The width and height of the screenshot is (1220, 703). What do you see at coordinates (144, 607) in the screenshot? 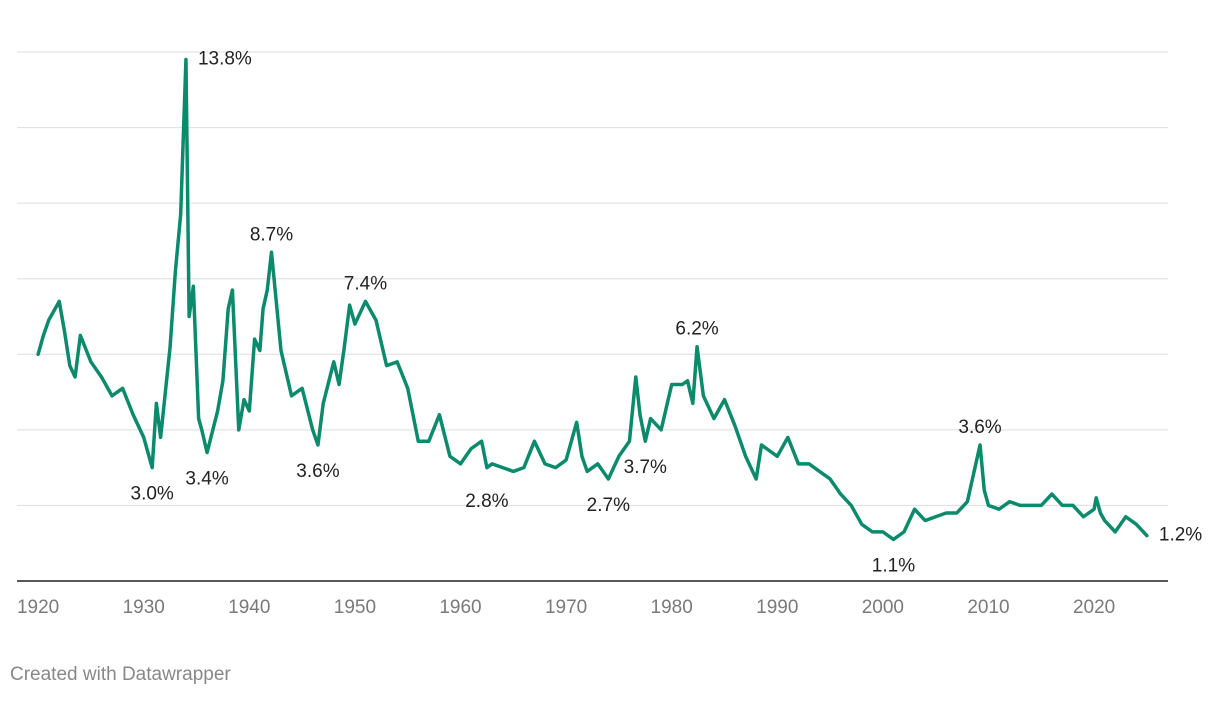
I see `x-tick-label: 1930` at bounding box center [144, 607].